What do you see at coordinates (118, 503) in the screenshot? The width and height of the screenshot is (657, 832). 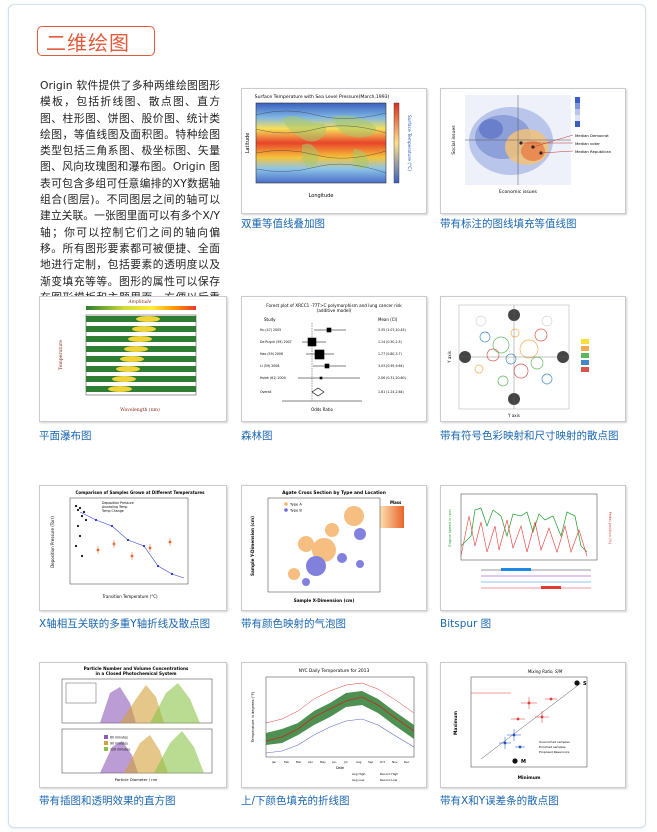 I see `legend-item: Deposition Pressure` at bounding box center [118, 503].